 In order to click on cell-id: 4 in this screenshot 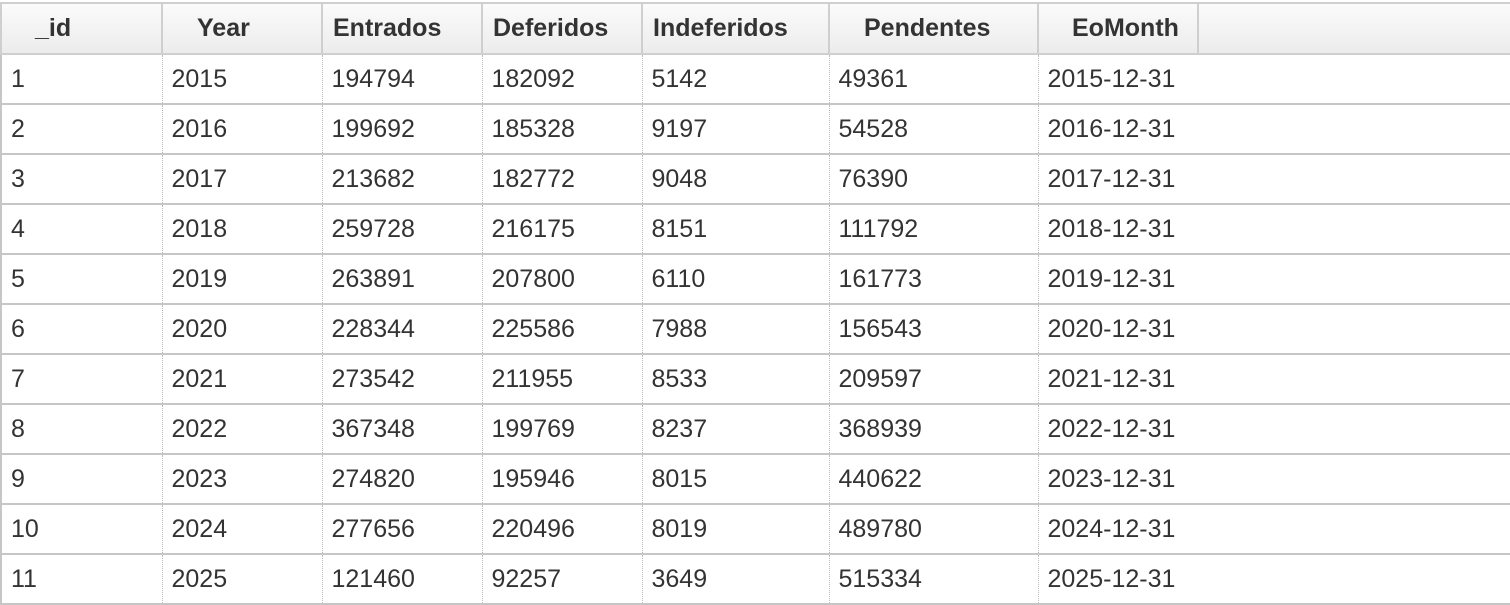, I will do `click(81, 229)`.